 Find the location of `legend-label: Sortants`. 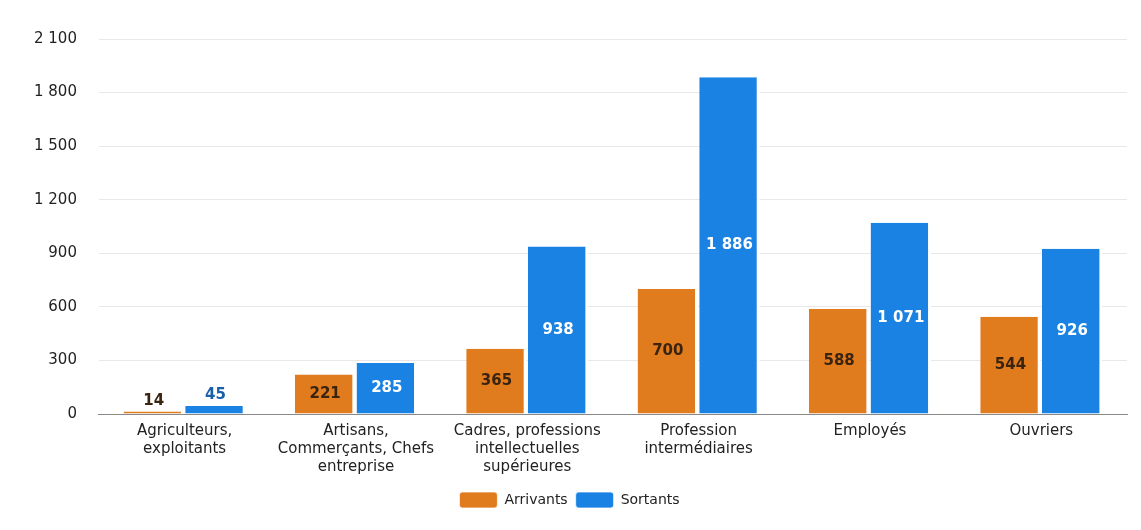

legend-label: Sortants is located at coordinates (650, 498).